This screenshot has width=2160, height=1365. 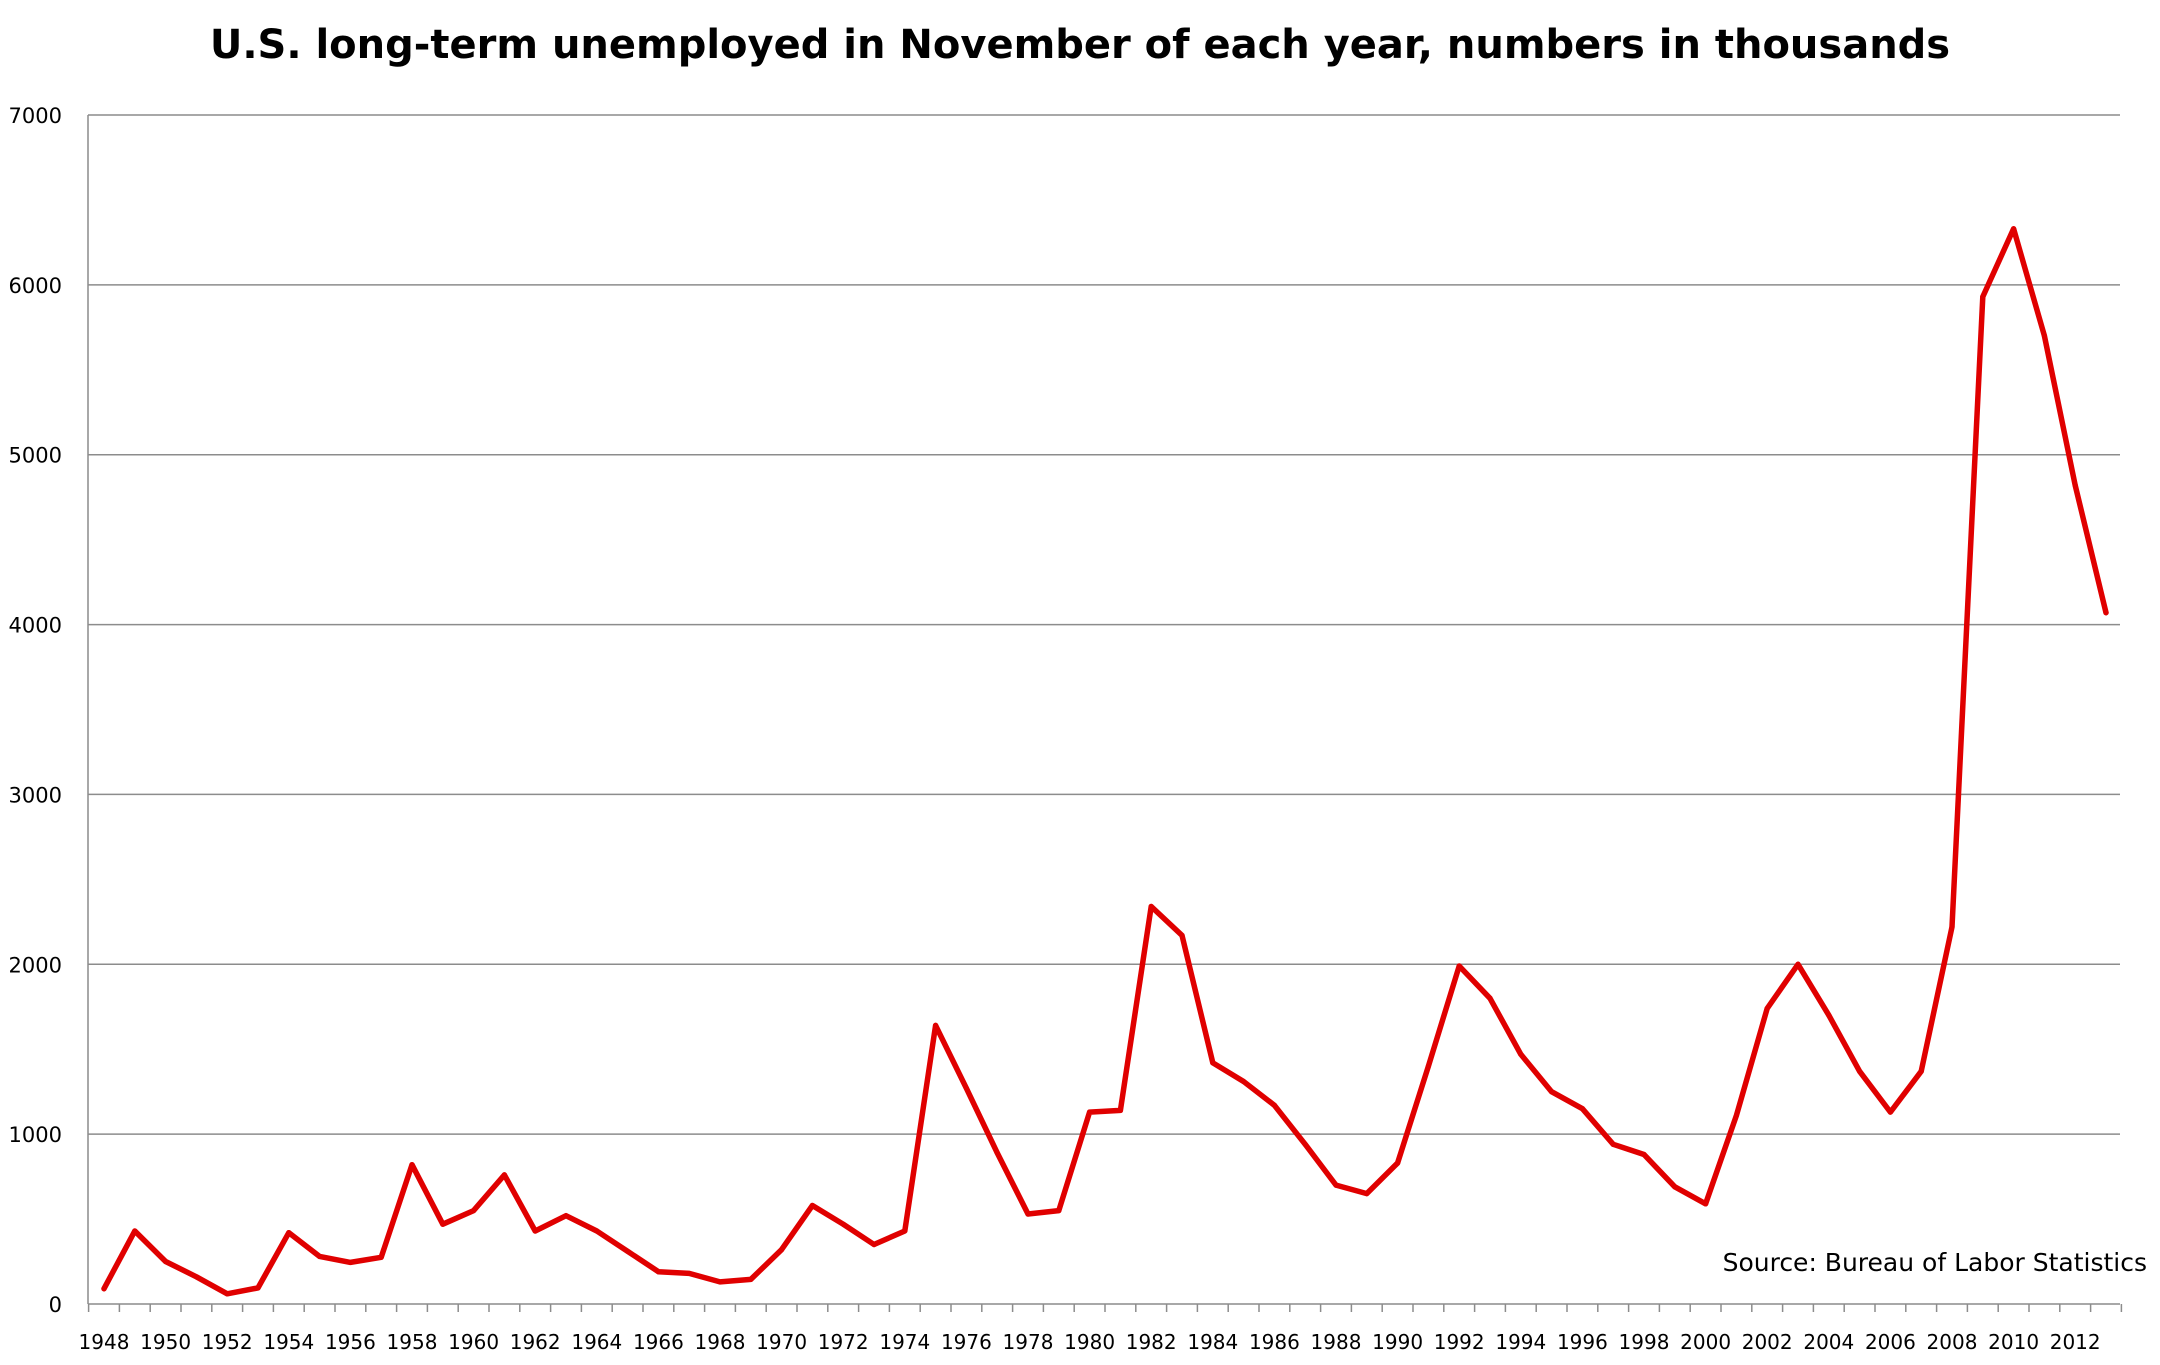 I want to click on x-tick-label: 2008, so click(x=1952, y=1342).